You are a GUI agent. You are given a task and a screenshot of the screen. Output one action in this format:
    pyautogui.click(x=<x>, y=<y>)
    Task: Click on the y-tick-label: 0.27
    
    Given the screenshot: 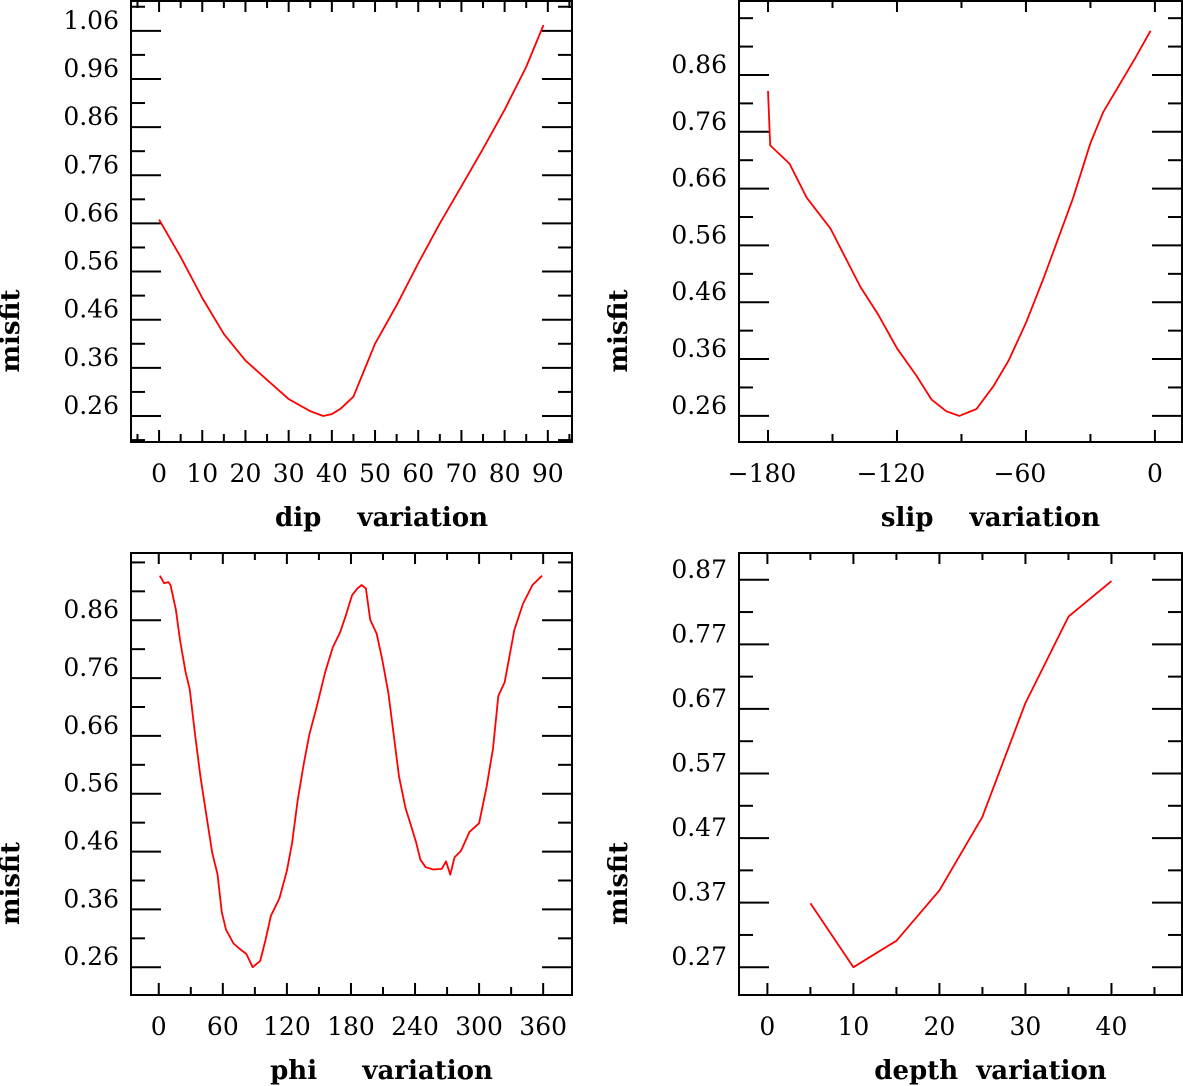 What is the action you would take?
    pyautogui.click(x=699, y=956)
    